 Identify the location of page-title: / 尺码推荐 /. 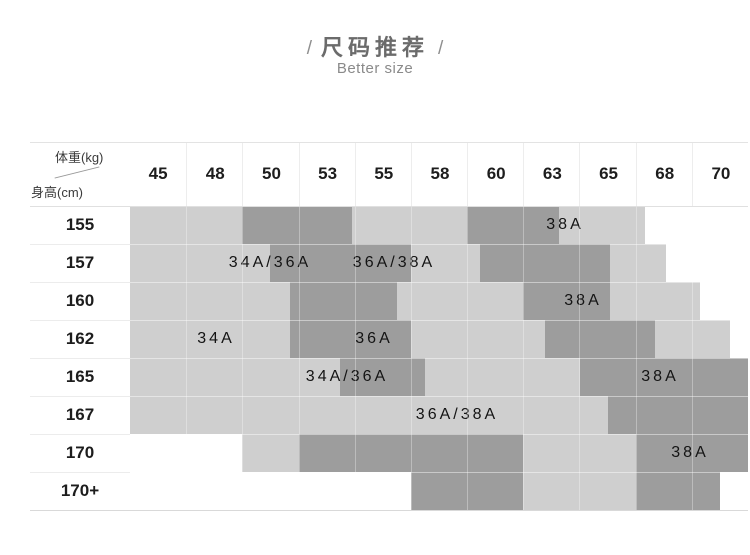
(375, 46).